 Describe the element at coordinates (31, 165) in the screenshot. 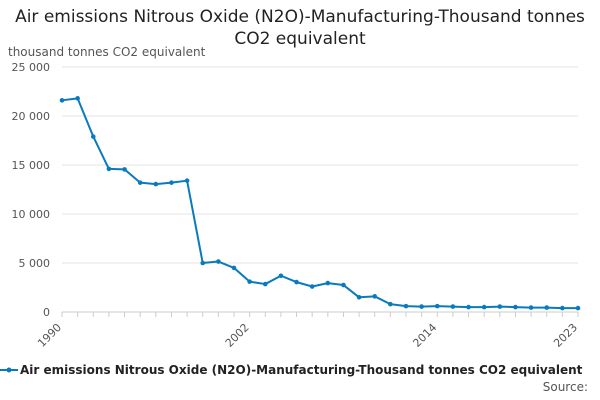

I see `y-tick-label: 15 000` at that location.